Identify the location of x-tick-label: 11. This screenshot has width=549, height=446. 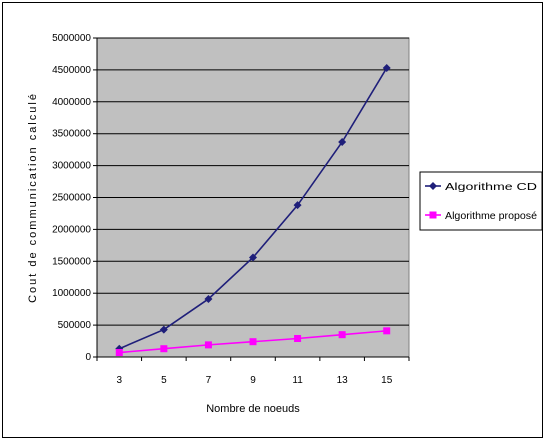
(297, 380).